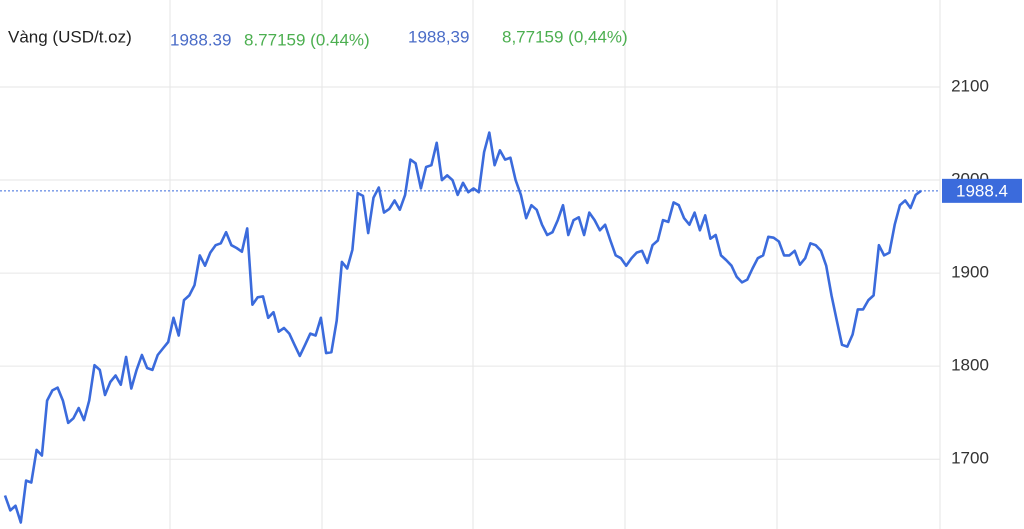  What do you see at coordinates (438, 36) in the screenshot?
I see `price-local: 1988,39` at bounding box center [438, 36].